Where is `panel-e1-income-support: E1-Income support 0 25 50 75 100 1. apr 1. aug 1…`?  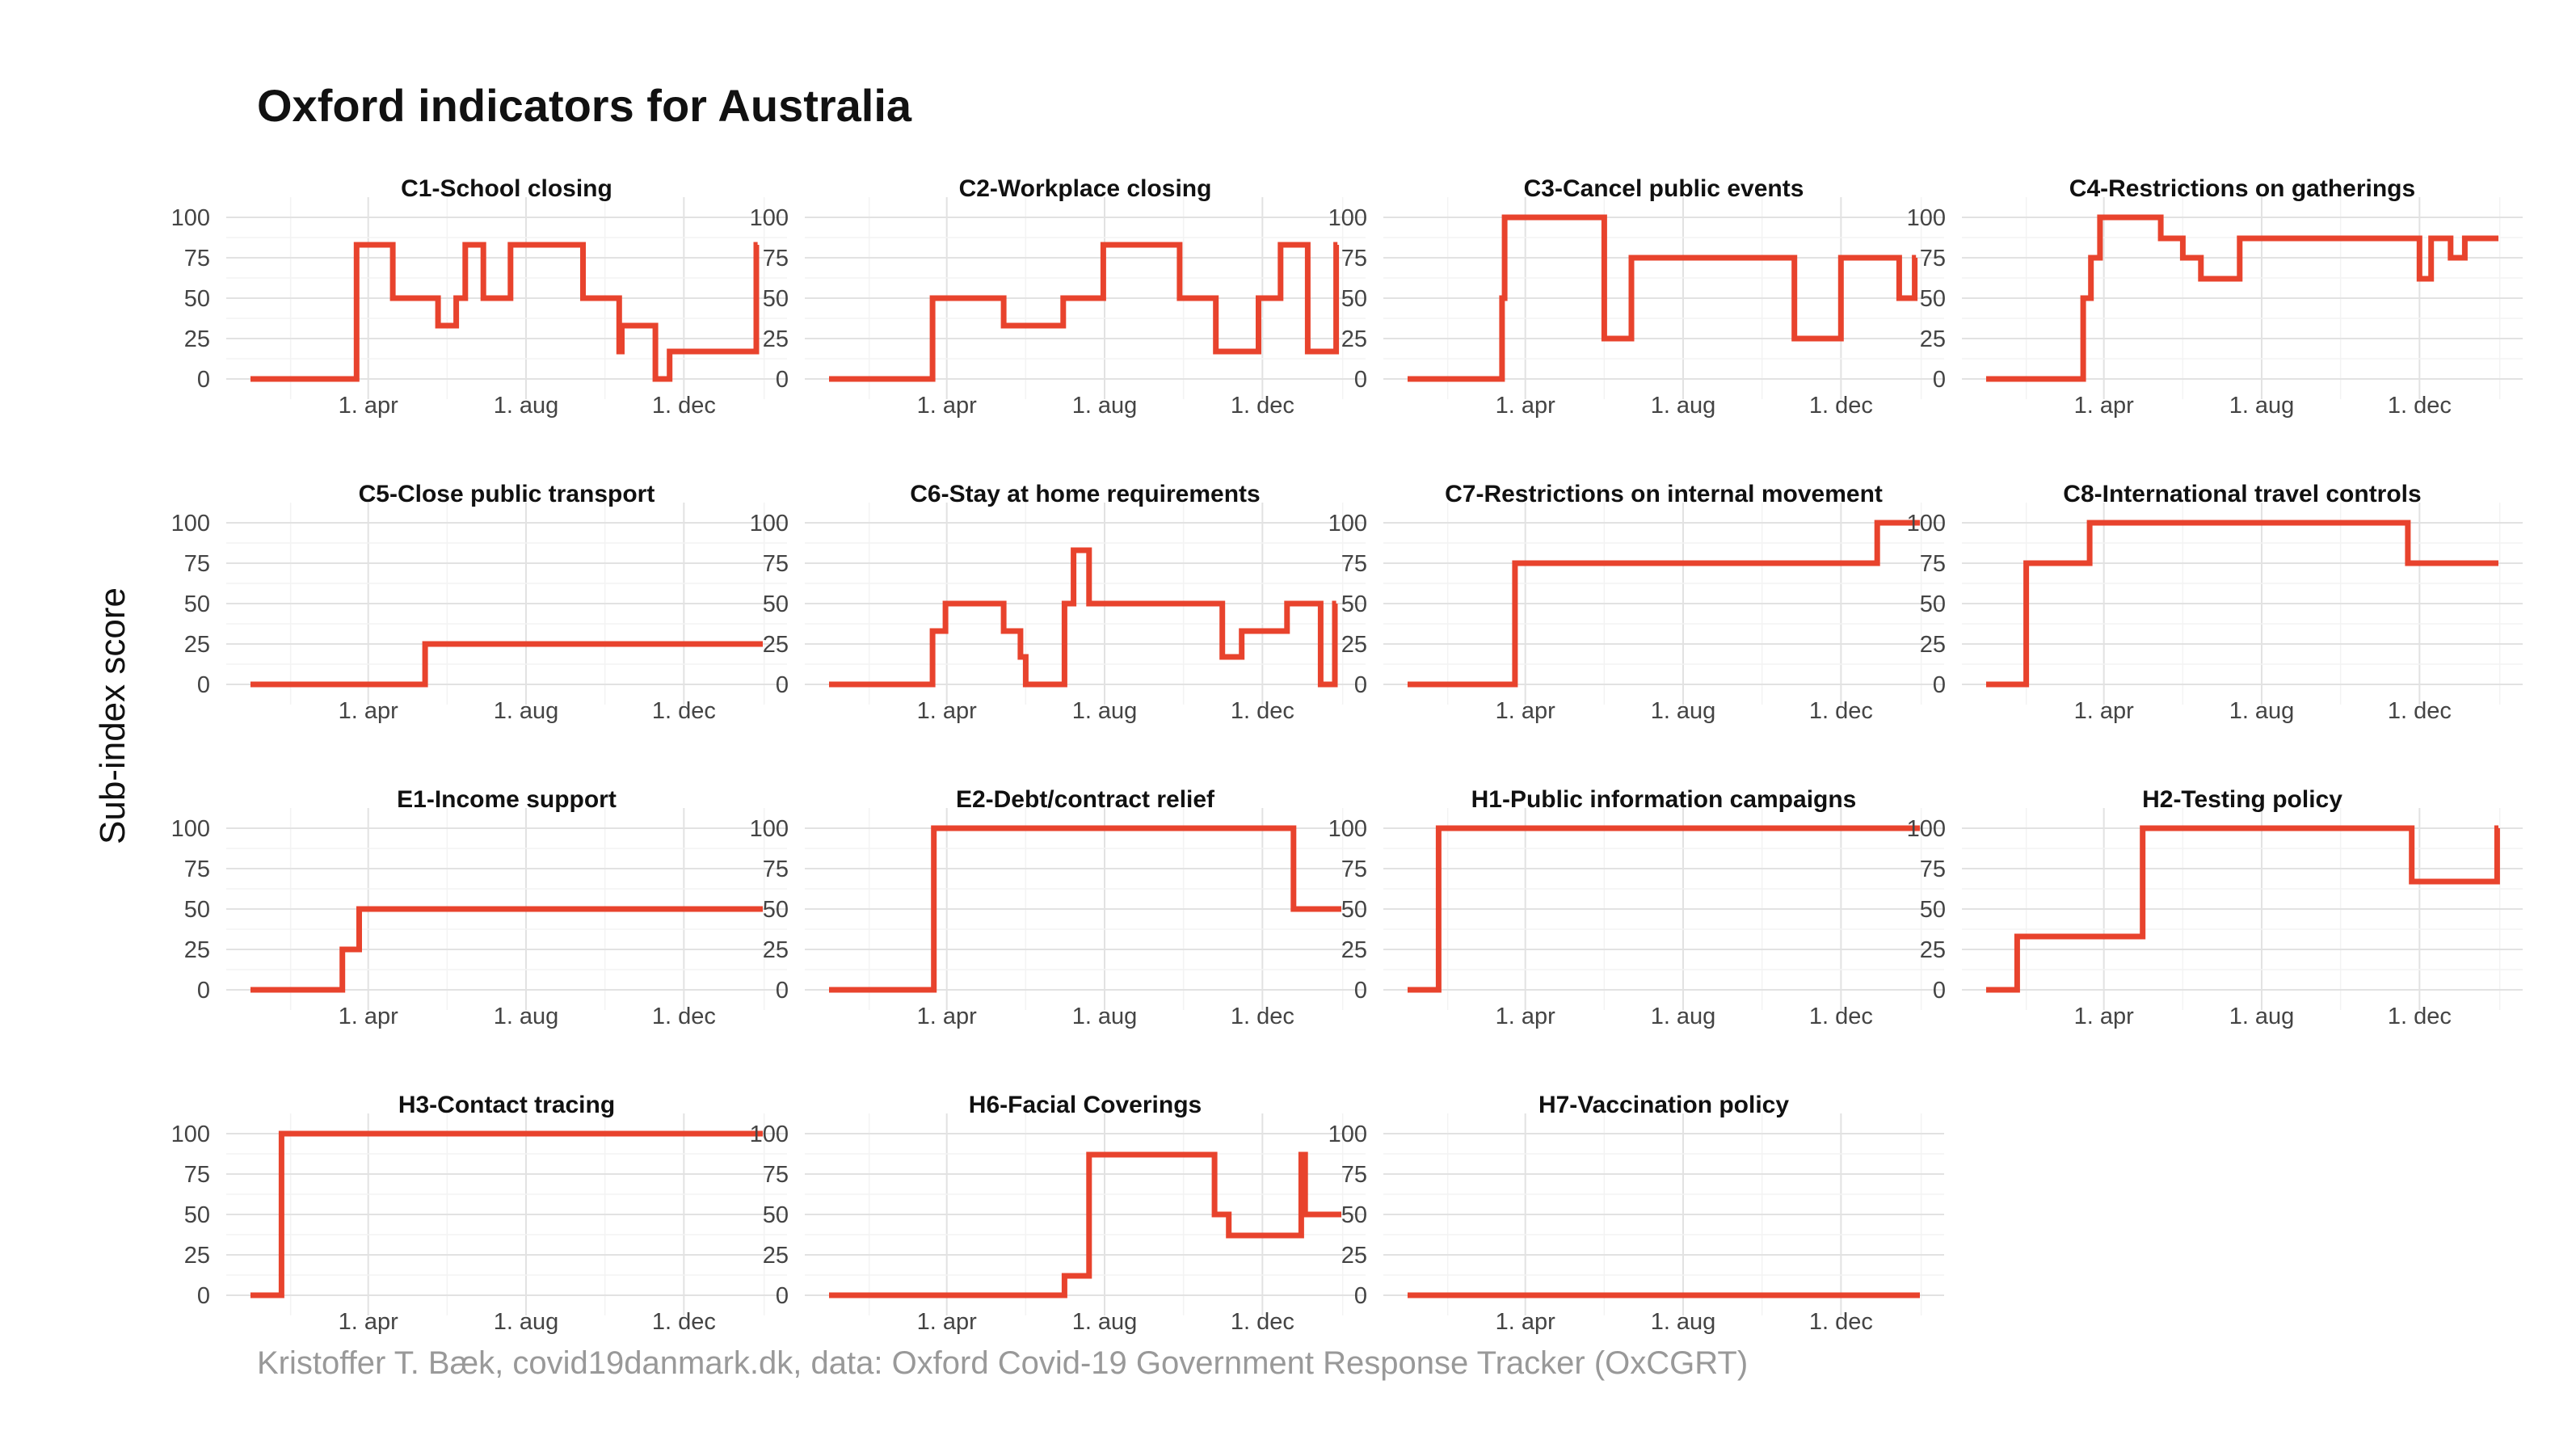 panel-e1-income-support: E1-Income support 0 25 50 75 100 1. apr 1. aug 1… is located at coordinates (479, 907).